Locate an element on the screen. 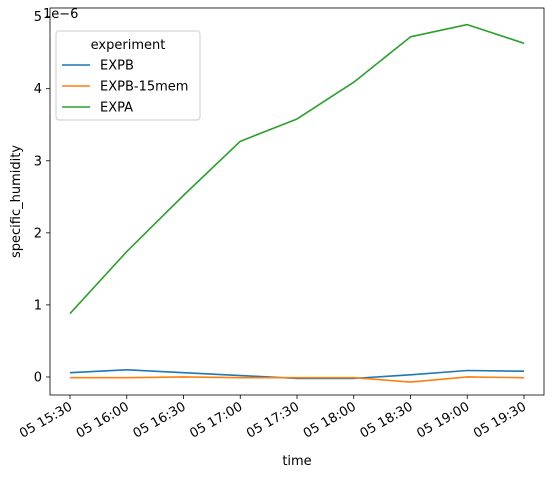 The height and width of the screenshot is (477, 554). legend: experiment EXPB EXPB-15mem EXPA is located at coordinates (128, 75).